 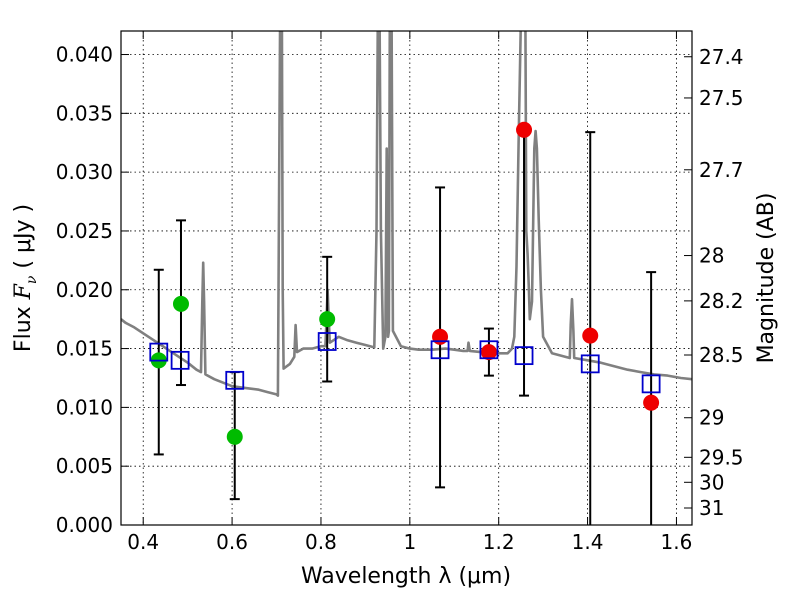 What do you see at coordinates (23, 291) in the screenshot?
I see `y-axis-label-symbol: F` at bounding box center [23, 291].